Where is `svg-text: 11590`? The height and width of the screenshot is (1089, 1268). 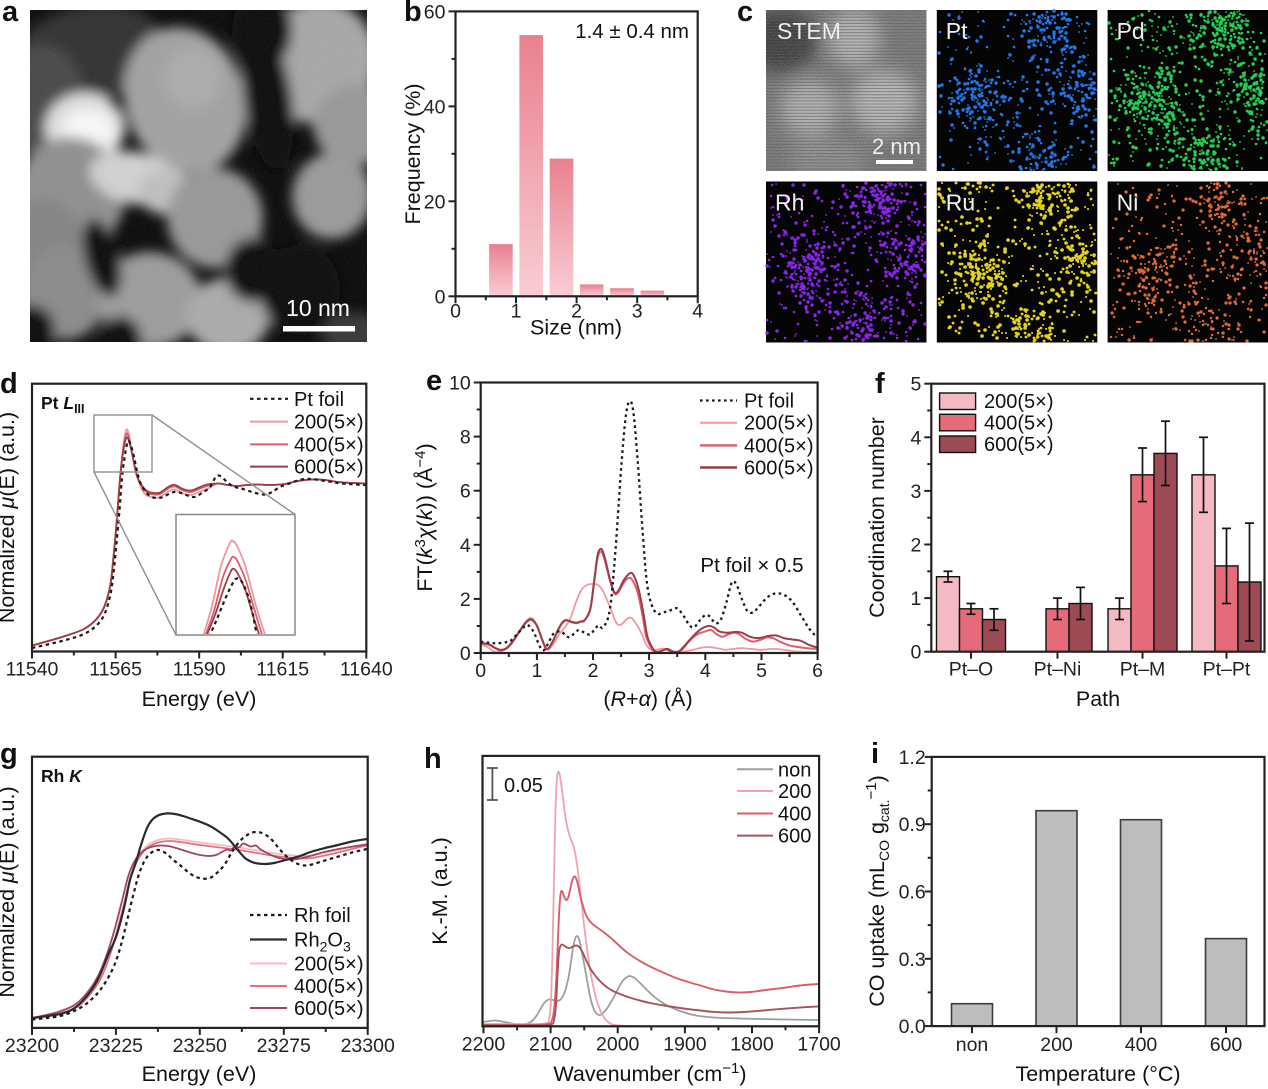
svg-text: 11590 is located at coordinates (199, 670).